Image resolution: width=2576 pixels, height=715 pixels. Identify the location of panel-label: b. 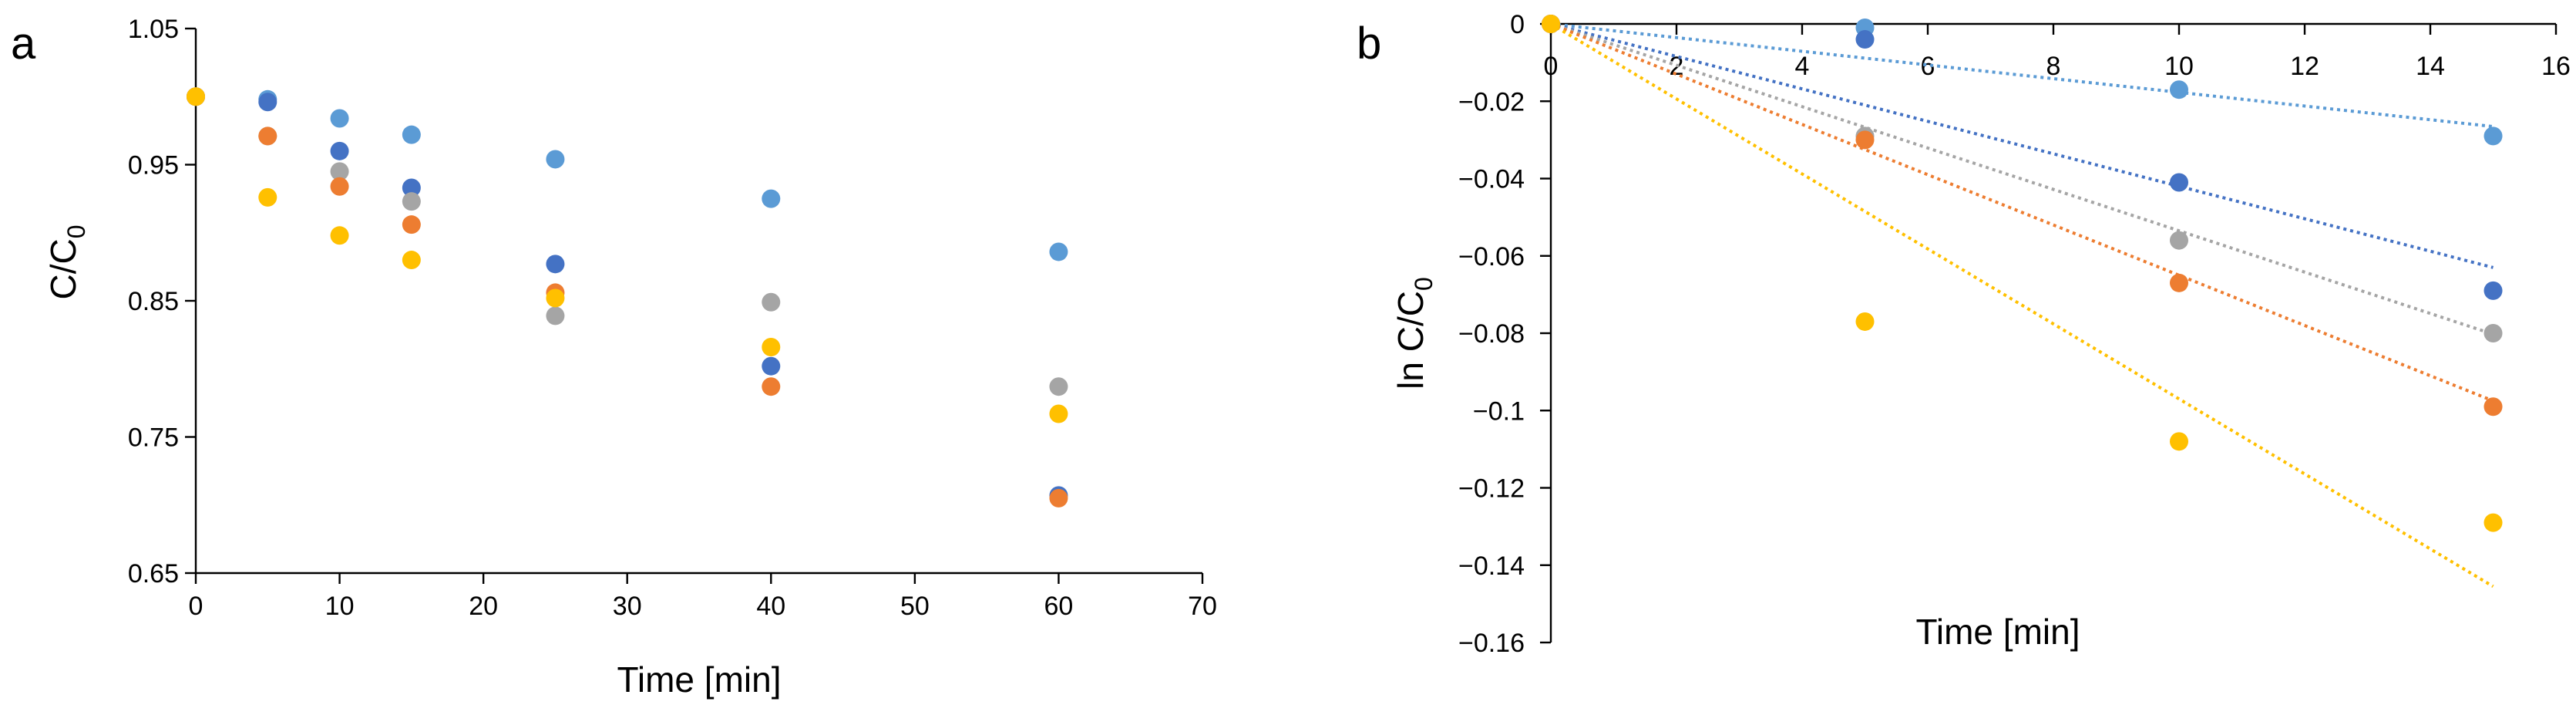
(1369, 44).